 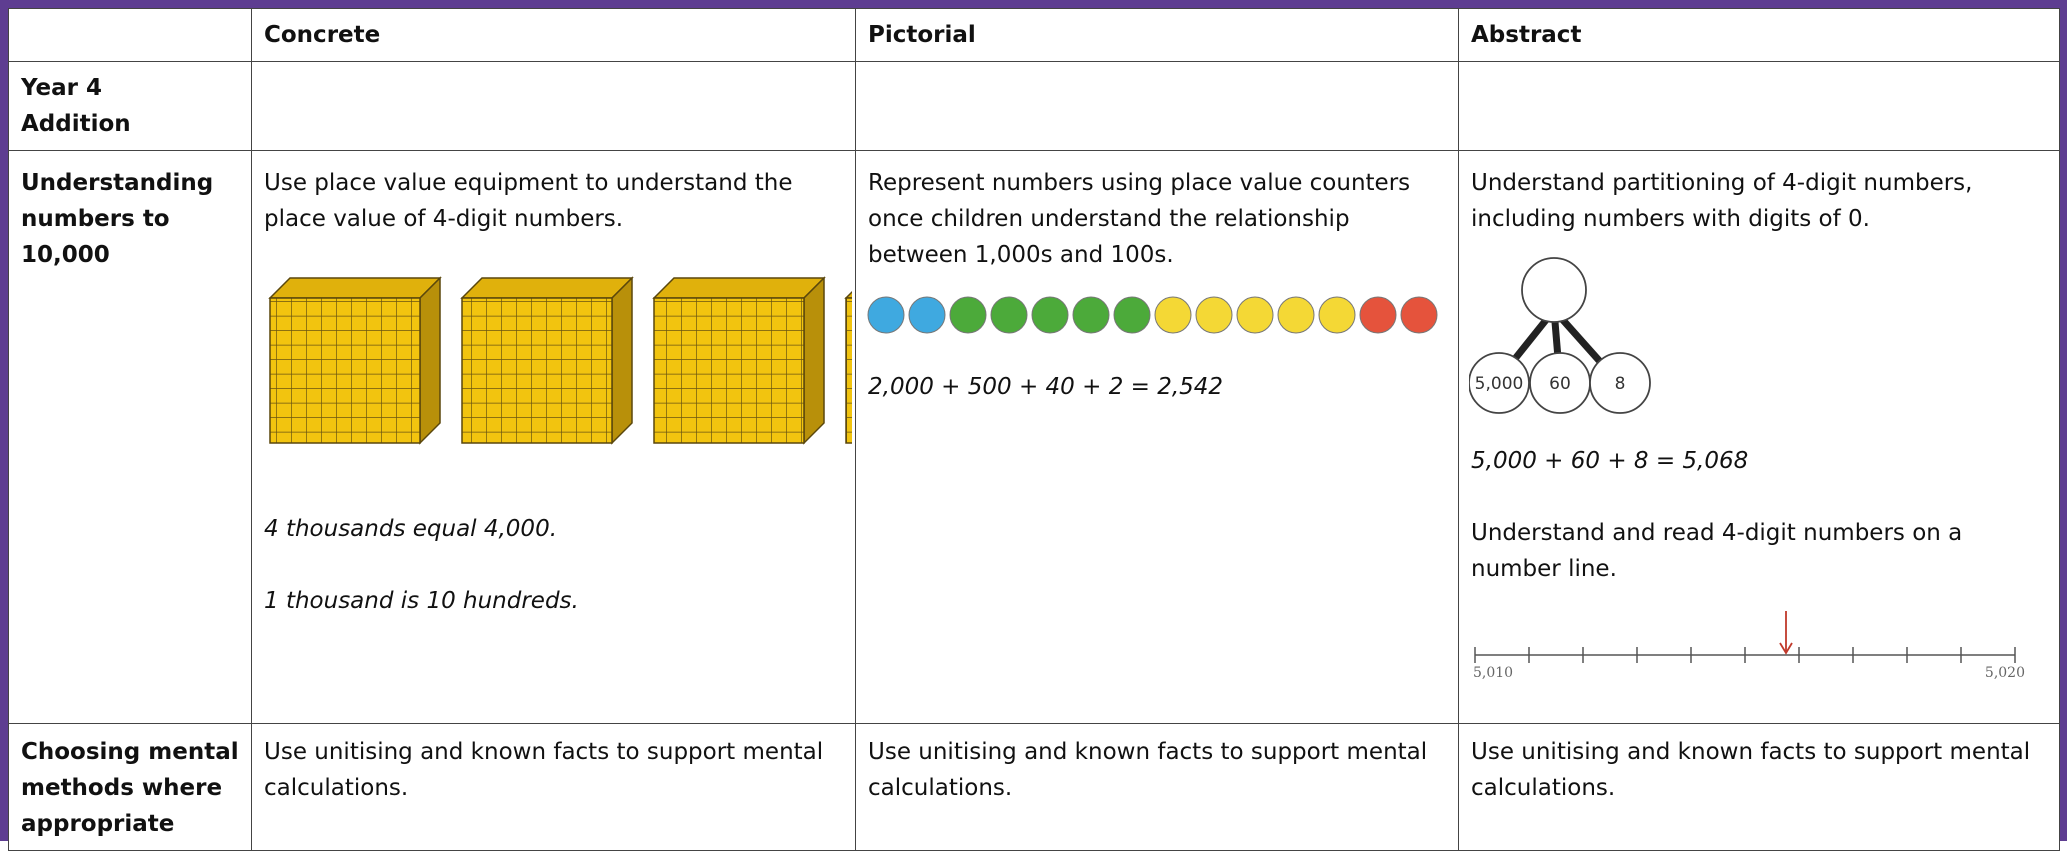 What do you see at coordinates (62, 88) in the screenshot?
I see `year: Year 4` at bounding box center [62, 88].